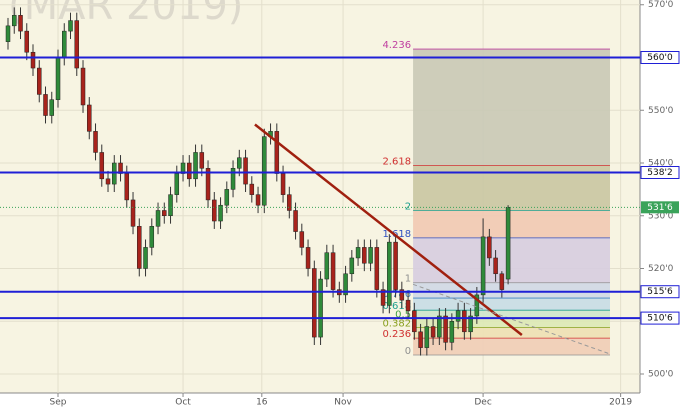 The width and height of the screenshot is (680, 410). I want to click on y-tick-label: 500'0, so click(661, 375).